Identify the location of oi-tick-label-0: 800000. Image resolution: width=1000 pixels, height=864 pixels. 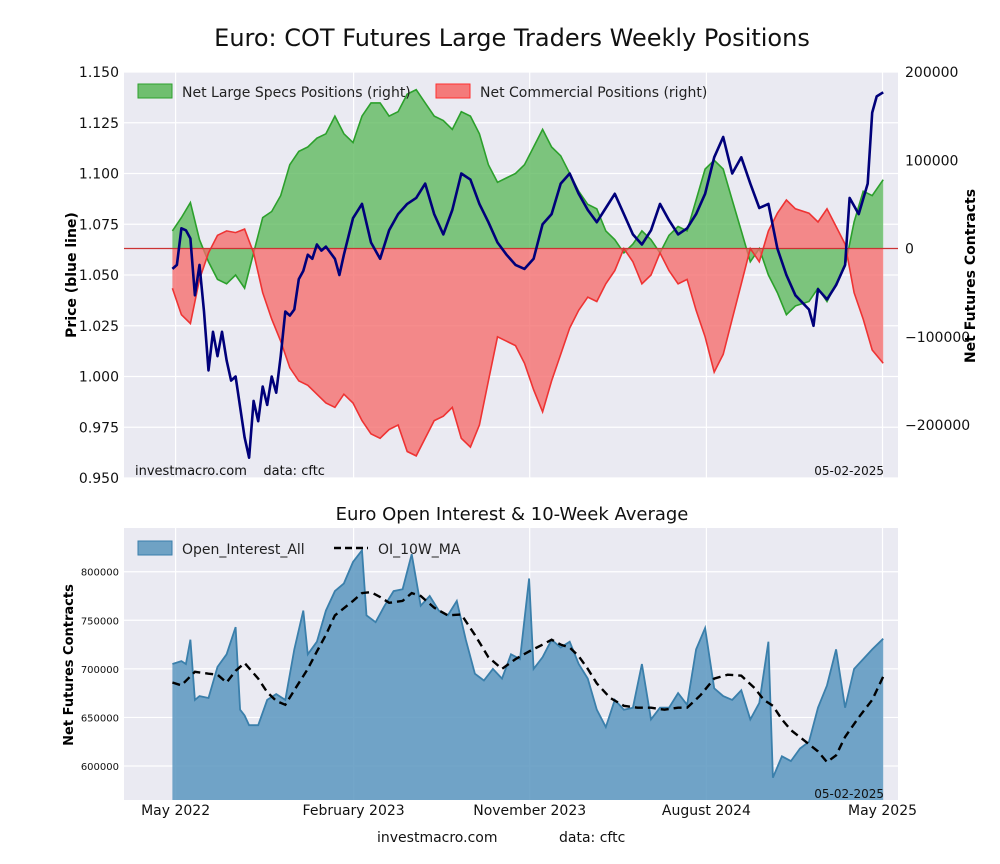
(100, 573).